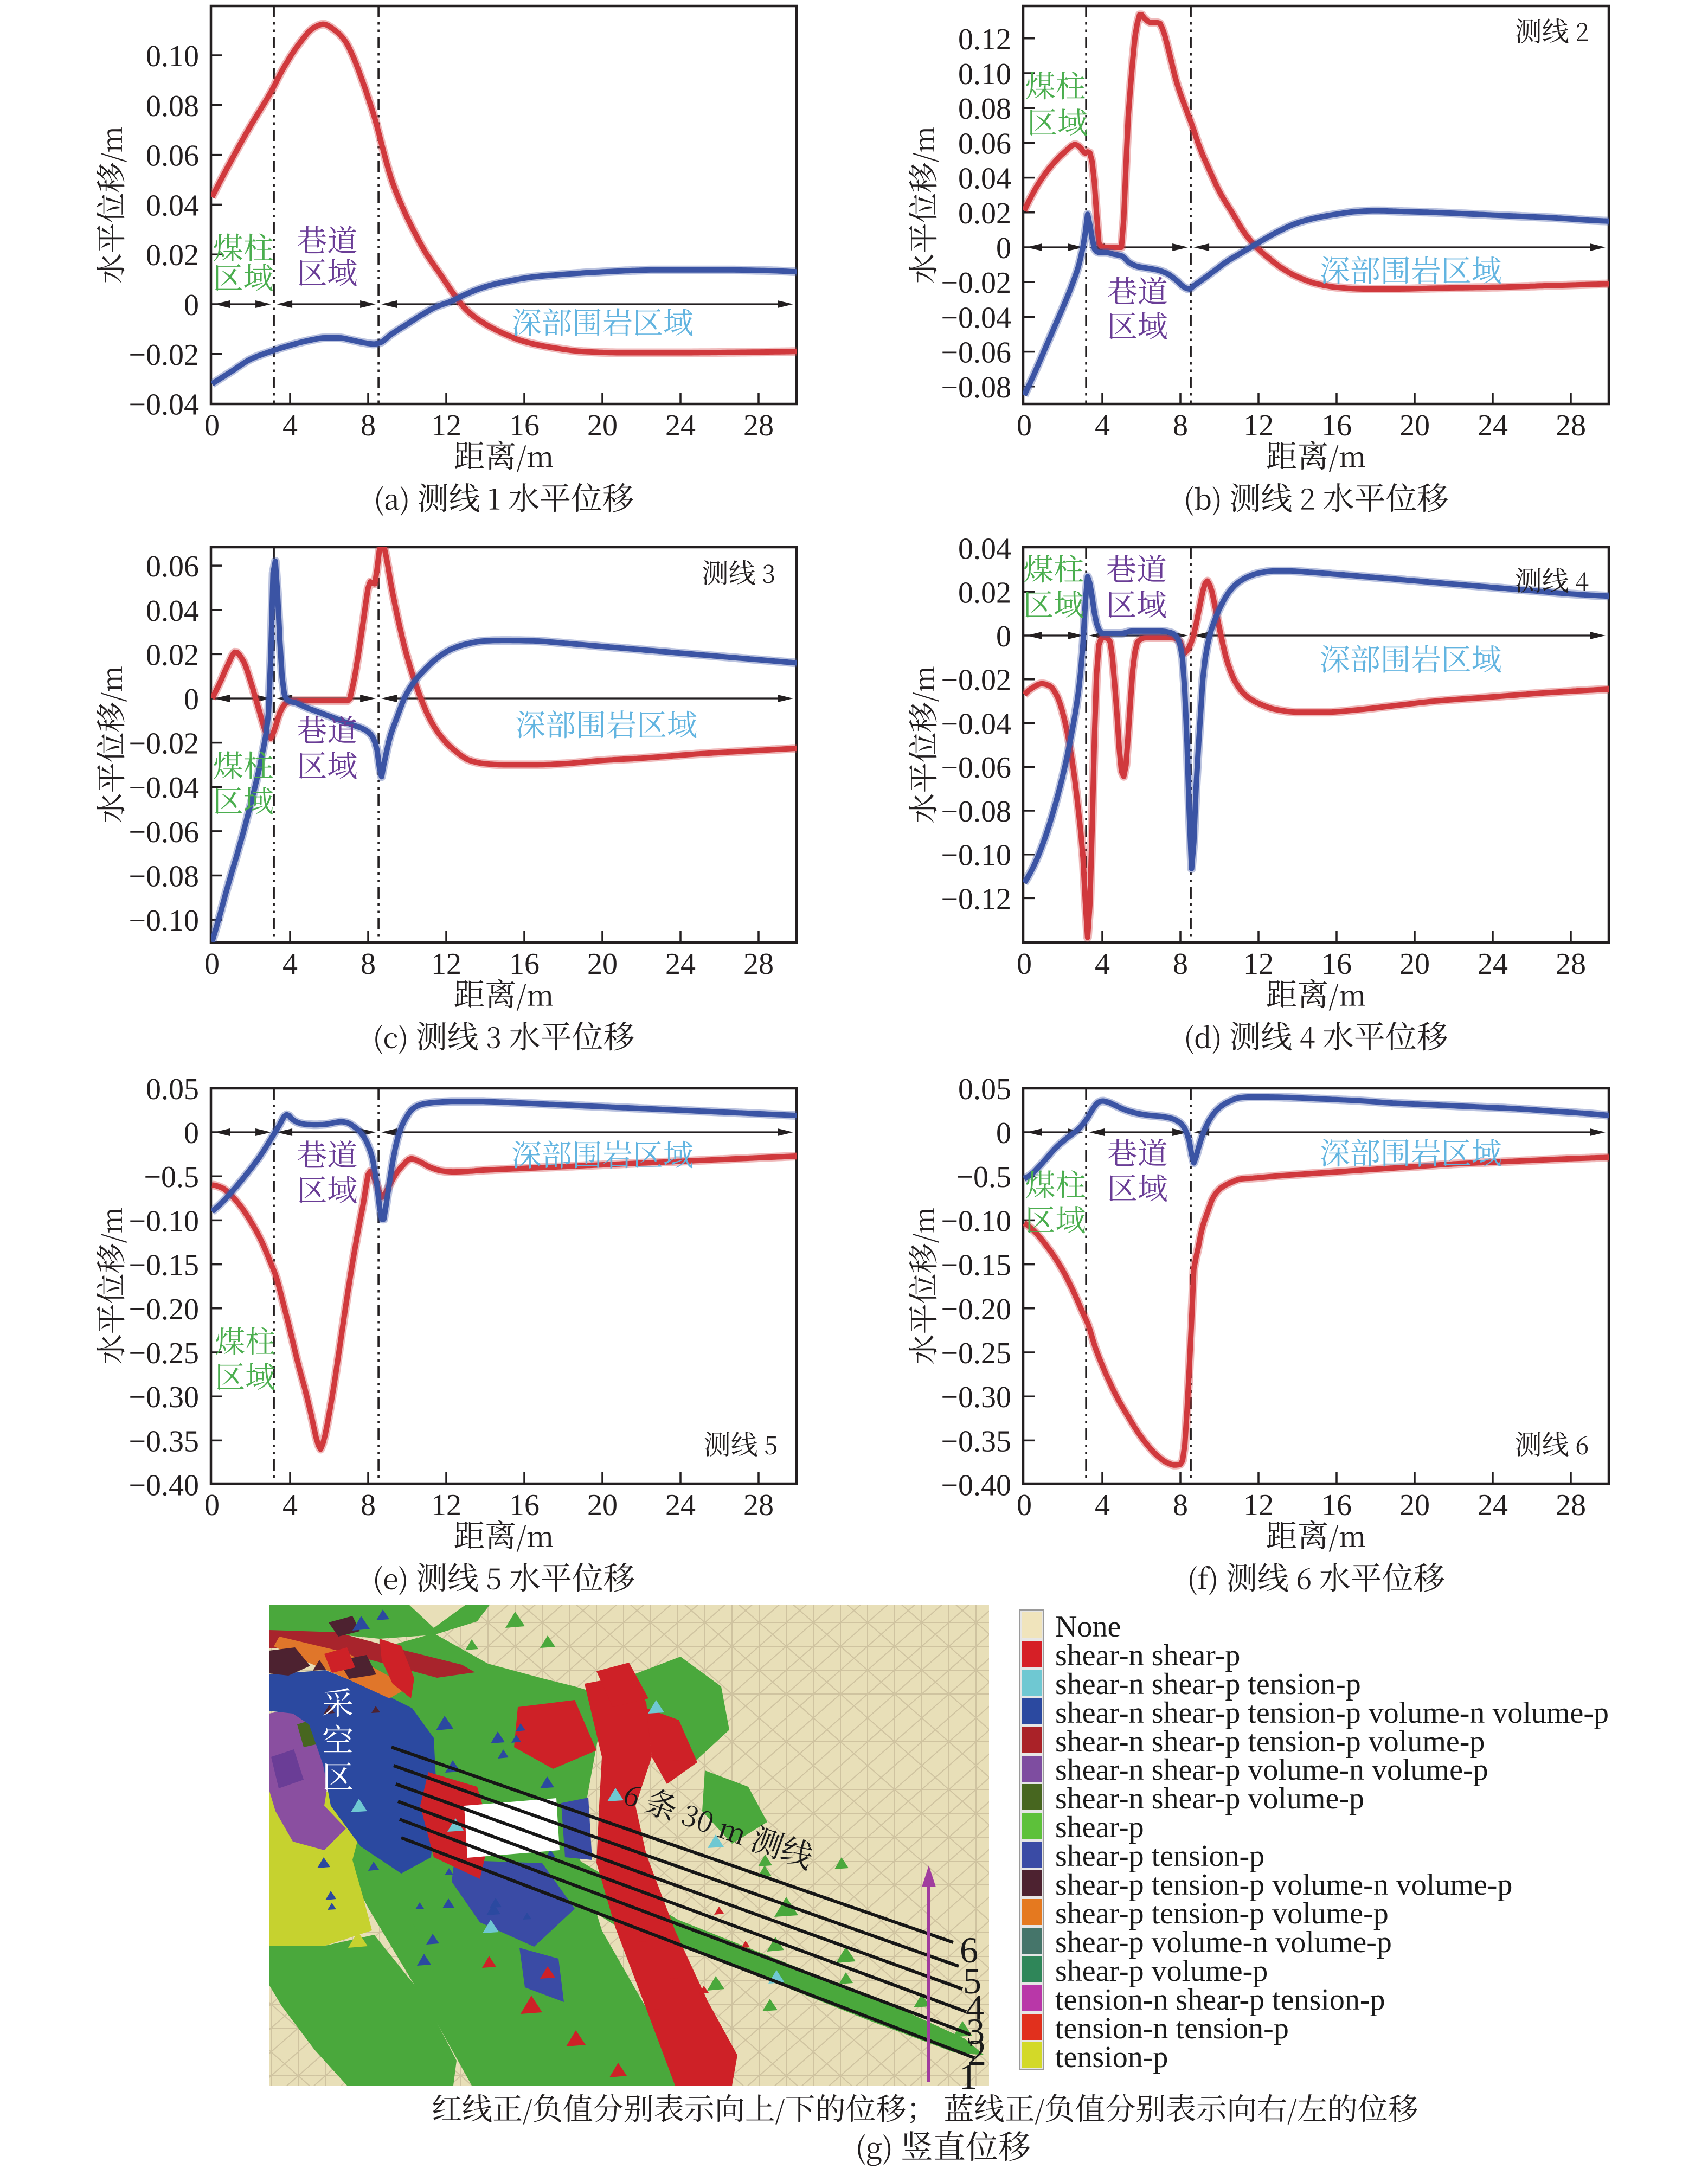 The width and height of the screenshot is (1708, 2175). Describe the element at coordinates (969, 1950) in the screenshot. I see `svg-text: 6` at that location.